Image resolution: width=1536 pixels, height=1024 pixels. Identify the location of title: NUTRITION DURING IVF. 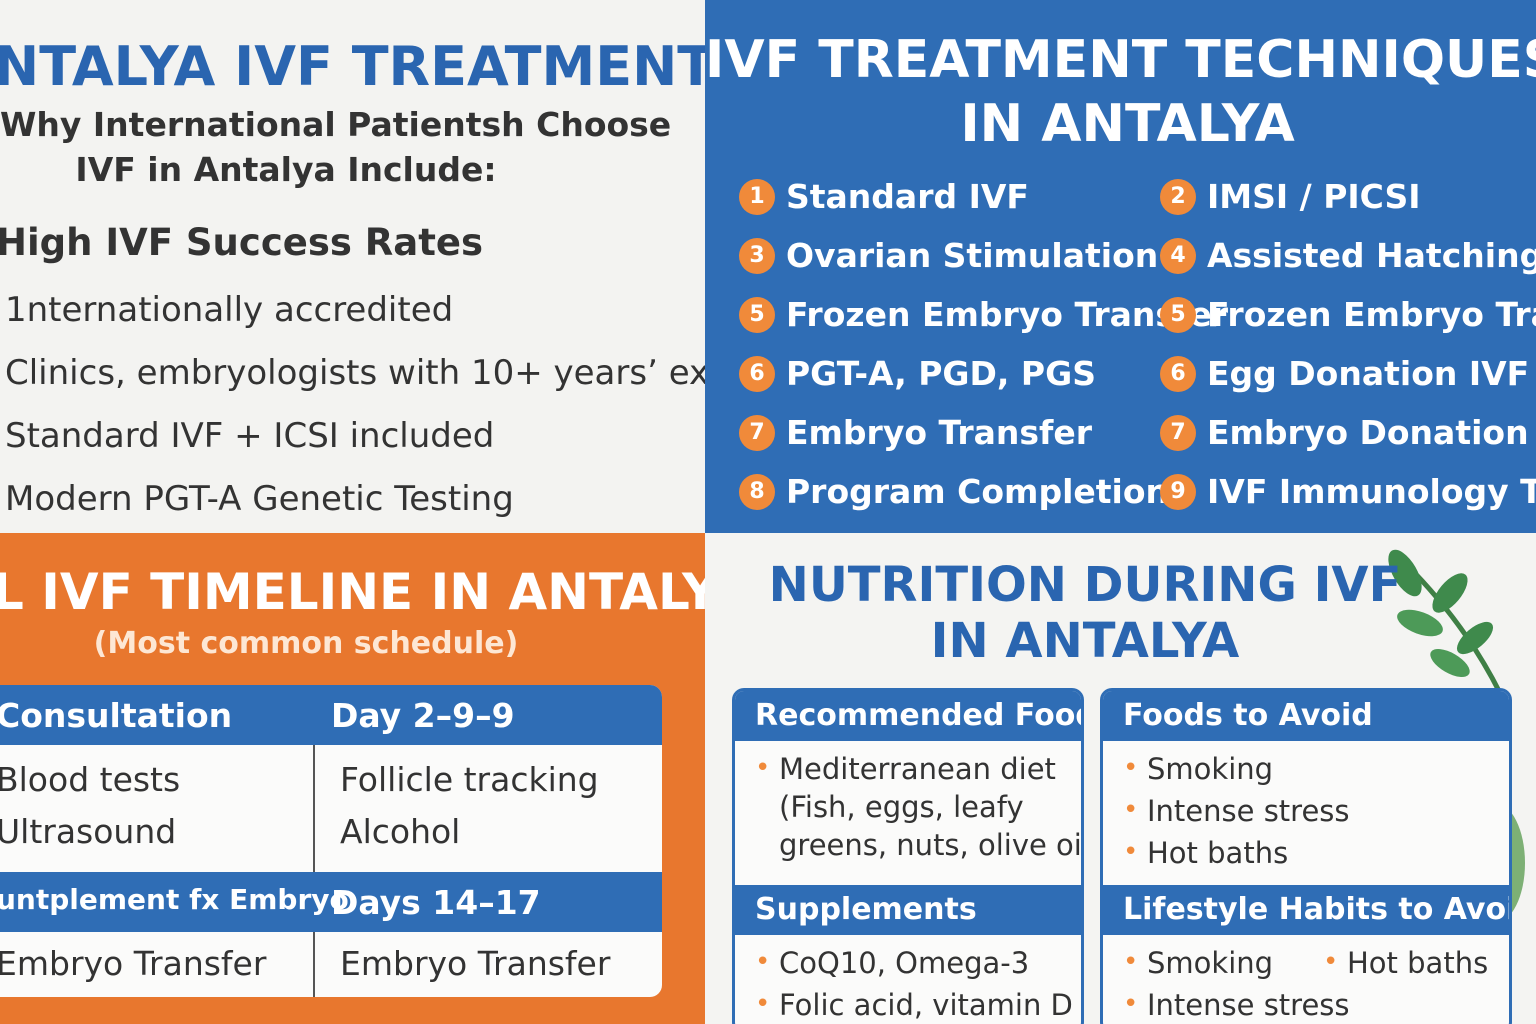
(1085, 585).